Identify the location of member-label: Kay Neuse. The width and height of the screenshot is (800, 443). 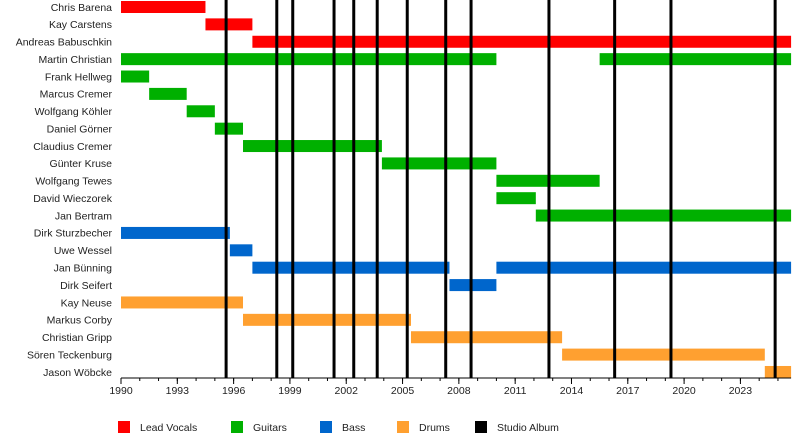
(87, 303).